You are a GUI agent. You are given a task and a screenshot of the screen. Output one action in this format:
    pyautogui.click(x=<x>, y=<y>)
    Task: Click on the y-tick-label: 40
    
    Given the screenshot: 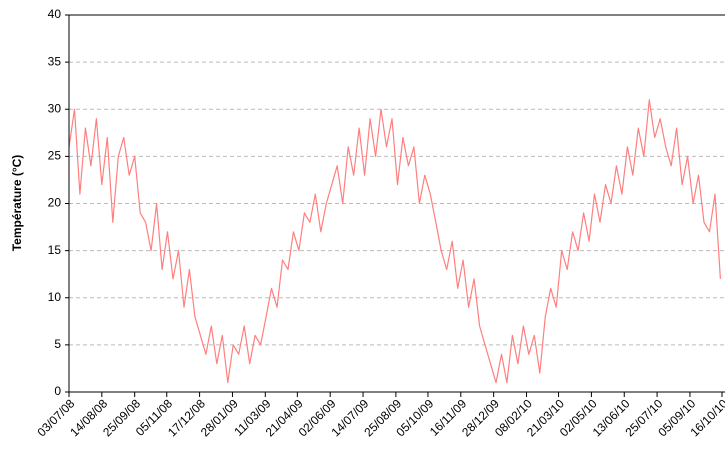 What is the action you would take?
    pyautogui.click(x=55, y=14)
    